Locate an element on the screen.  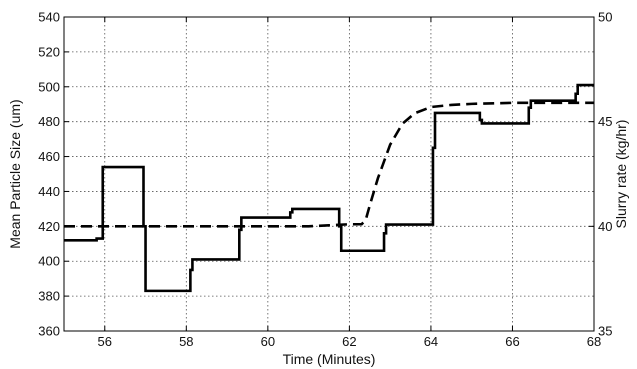
y-right-tick-label: 40 is located at coordinates (605, 226).